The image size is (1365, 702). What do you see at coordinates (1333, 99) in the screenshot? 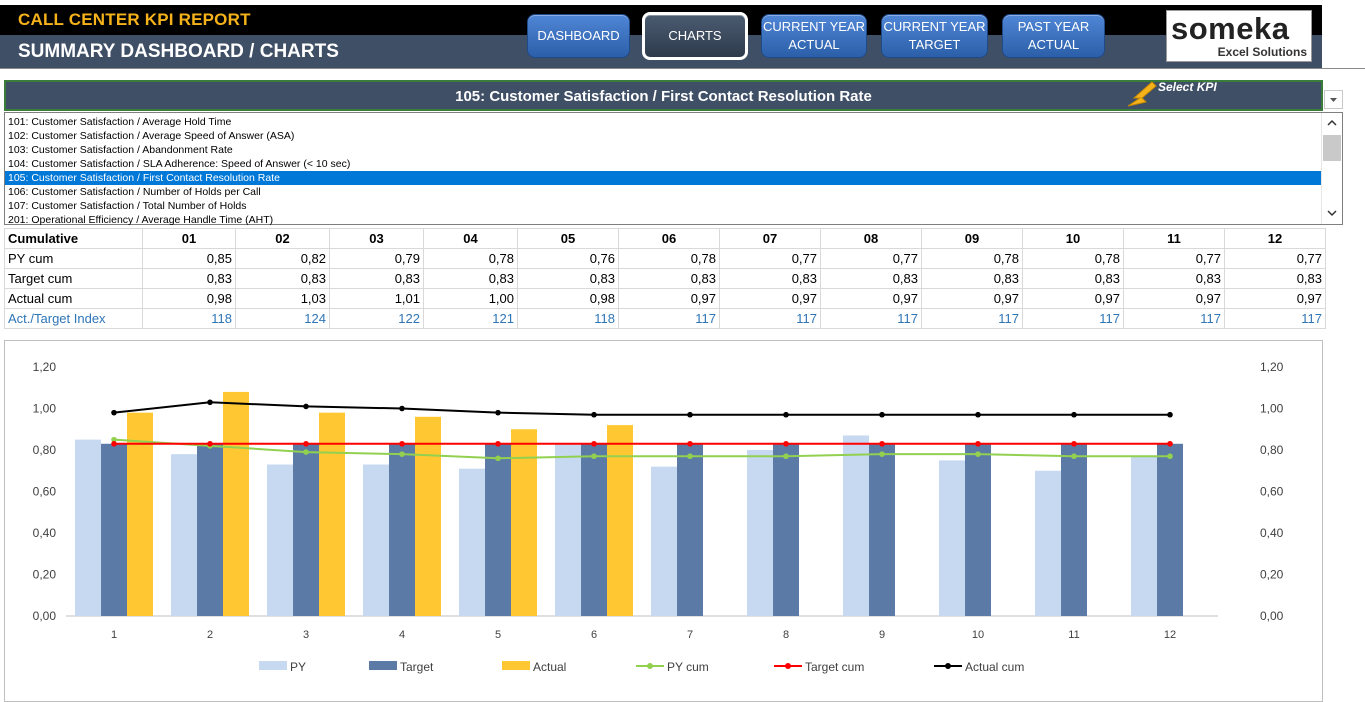
I see `dropdown-button` at bounding box center [1333, 99].